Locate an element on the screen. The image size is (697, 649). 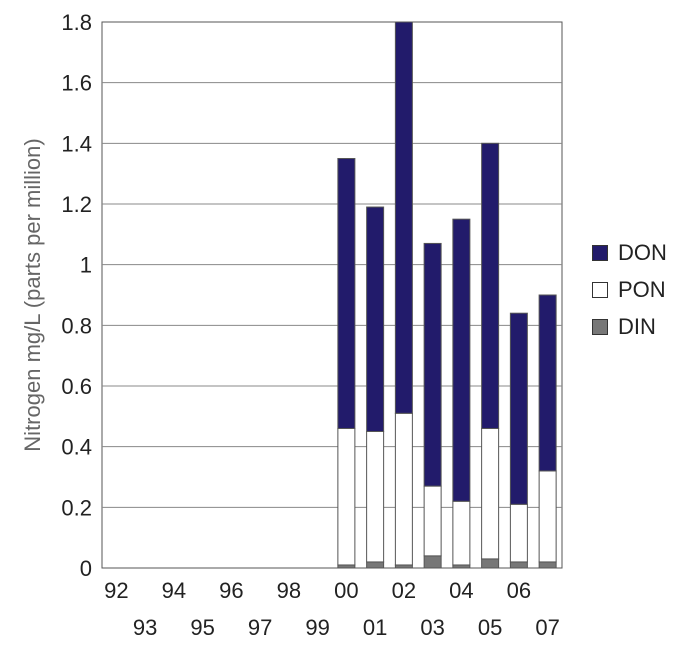
x-tick-label: 99 is located at coordinates (317, 627).